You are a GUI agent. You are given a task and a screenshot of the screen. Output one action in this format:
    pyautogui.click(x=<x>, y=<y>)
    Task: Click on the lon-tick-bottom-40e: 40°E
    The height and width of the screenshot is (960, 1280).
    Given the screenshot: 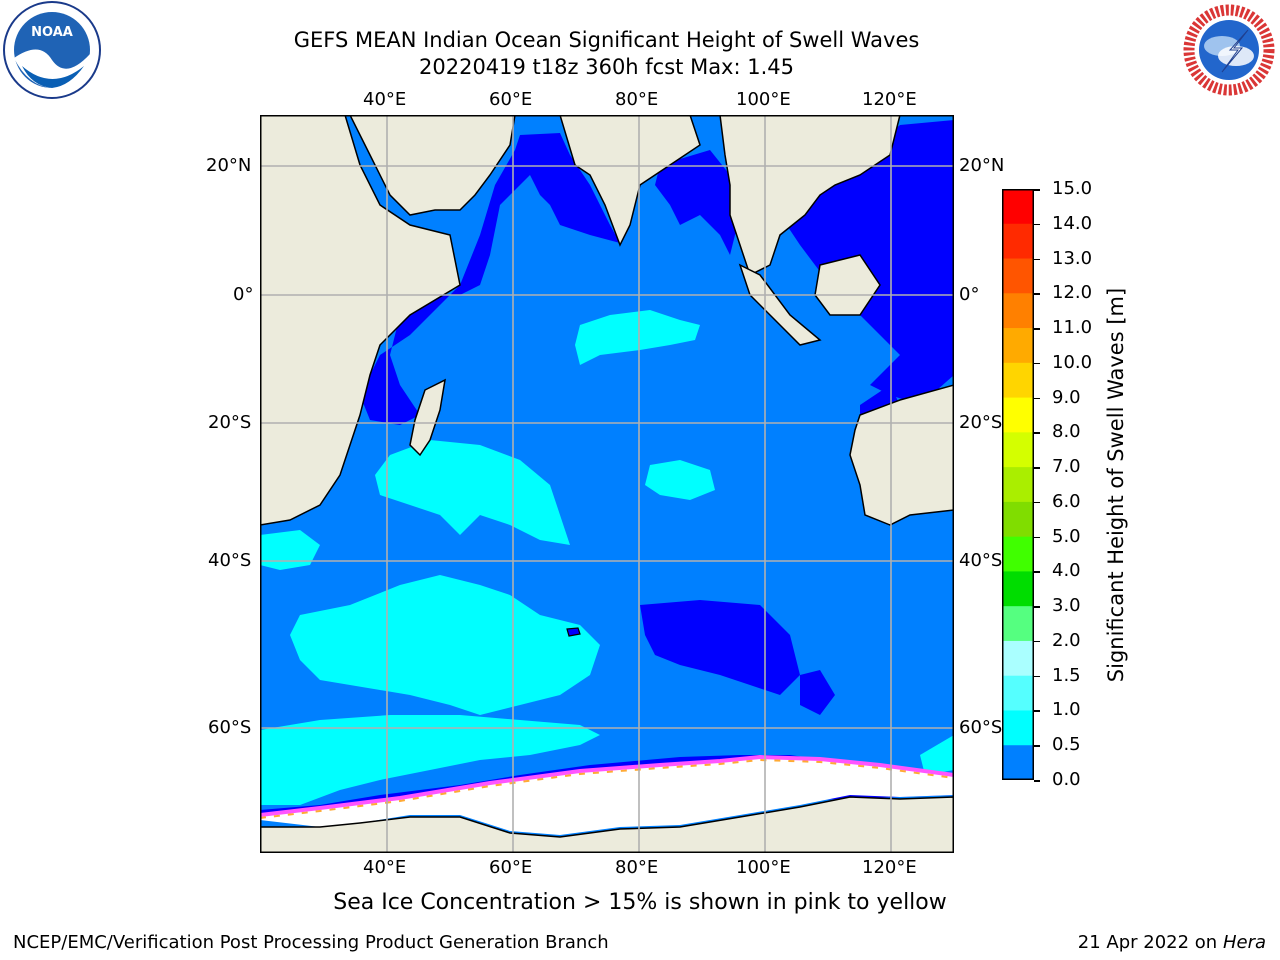 What is the action you would take?
    pyautogui.click(x=385, y=867)
    